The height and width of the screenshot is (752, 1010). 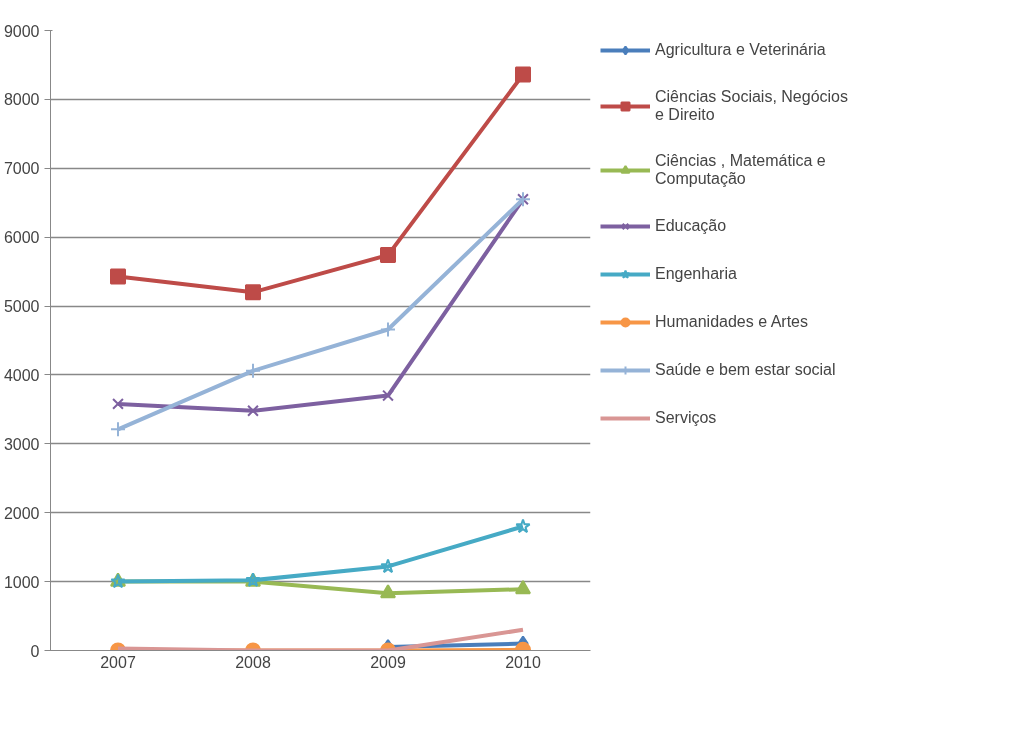 I want to click on y-tick-label: 3000, so click(x=21, y=444).